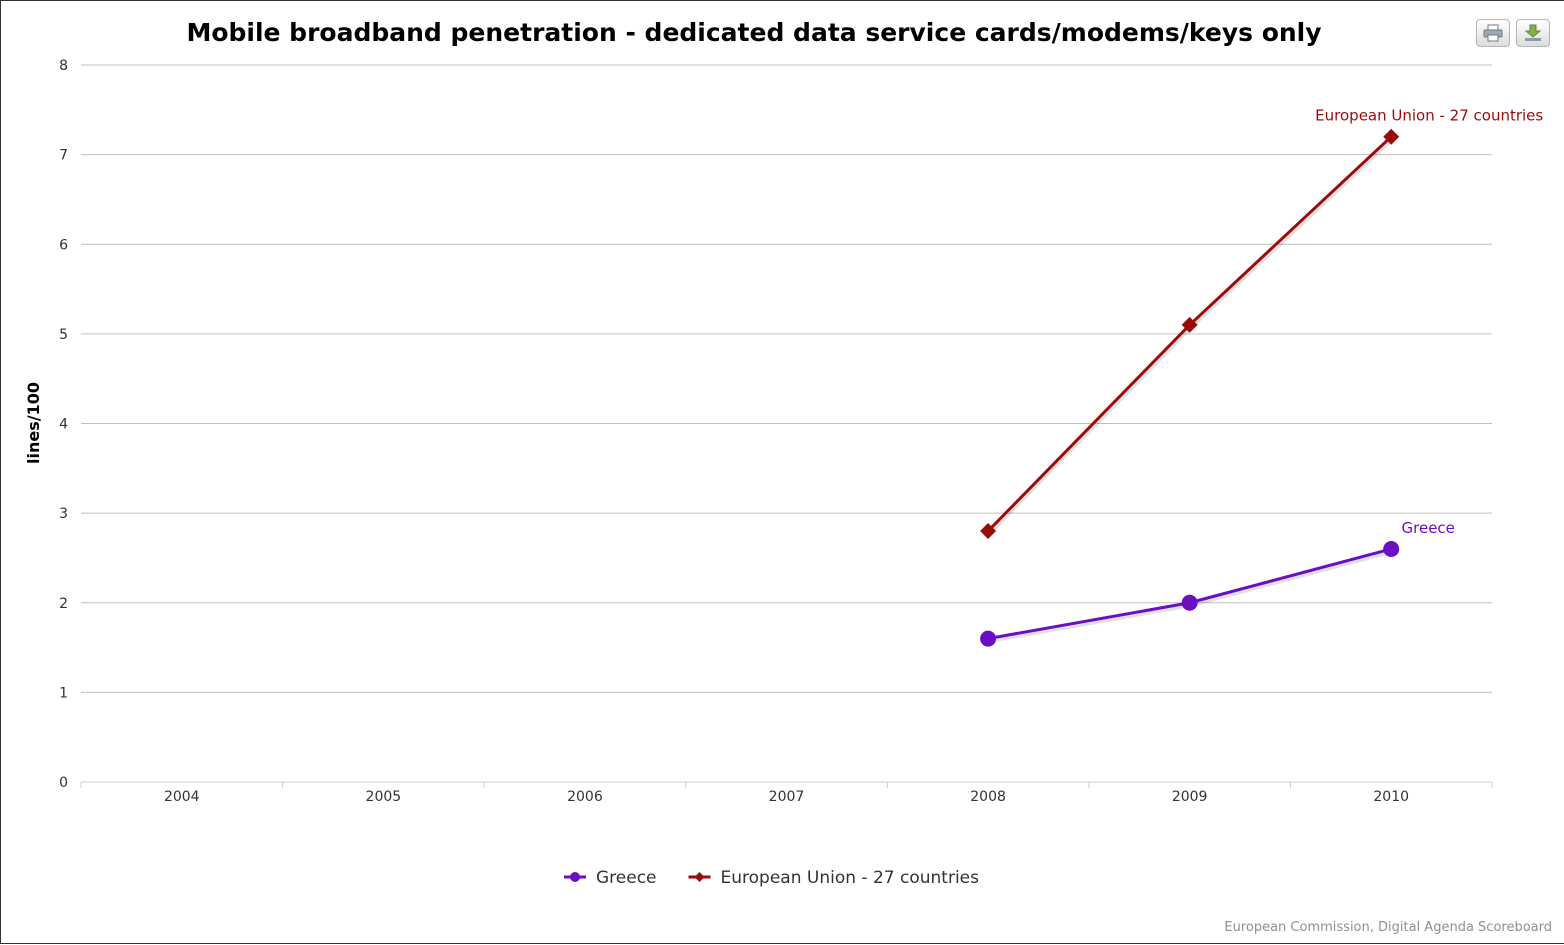  Describe the element at coordinates (787, 797) in the screenshot. I see `x-tick-label: 2007` at that location.